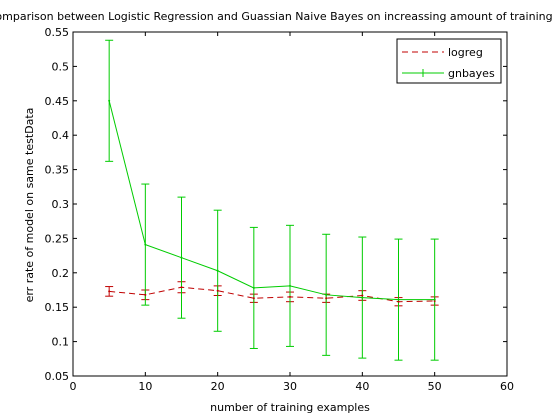  Describe the element at coordinates (435, 386) in the screenshot. I see `x-tick-label-50: 50` at that location.